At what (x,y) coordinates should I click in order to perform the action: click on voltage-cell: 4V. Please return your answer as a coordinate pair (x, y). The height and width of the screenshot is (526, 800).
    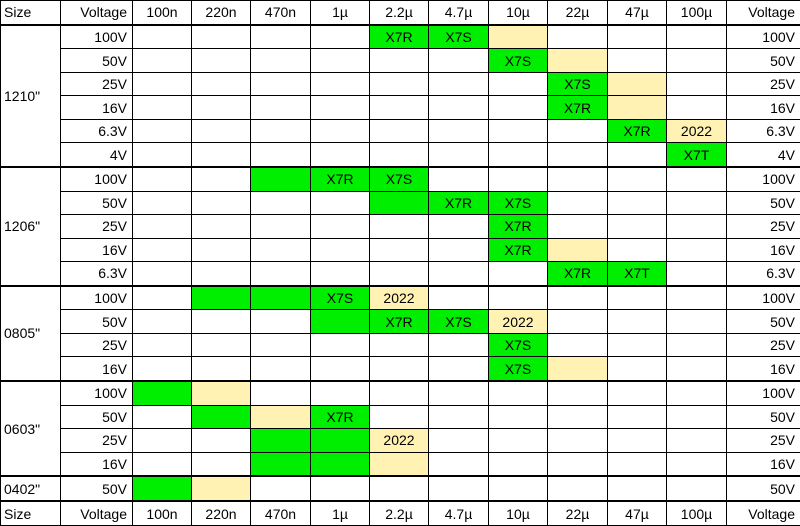
    Looking at the image, I should click on (763, 155).